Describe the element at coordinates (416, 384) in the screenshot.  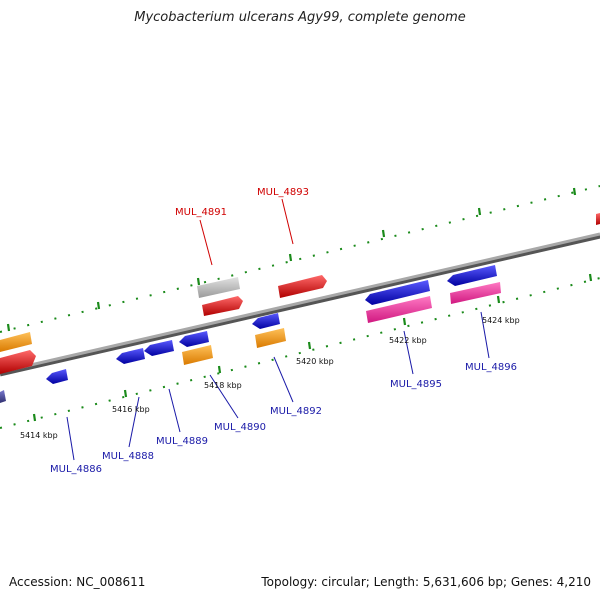
I see `gene-label-mul4895: MUL_4895` at that location.